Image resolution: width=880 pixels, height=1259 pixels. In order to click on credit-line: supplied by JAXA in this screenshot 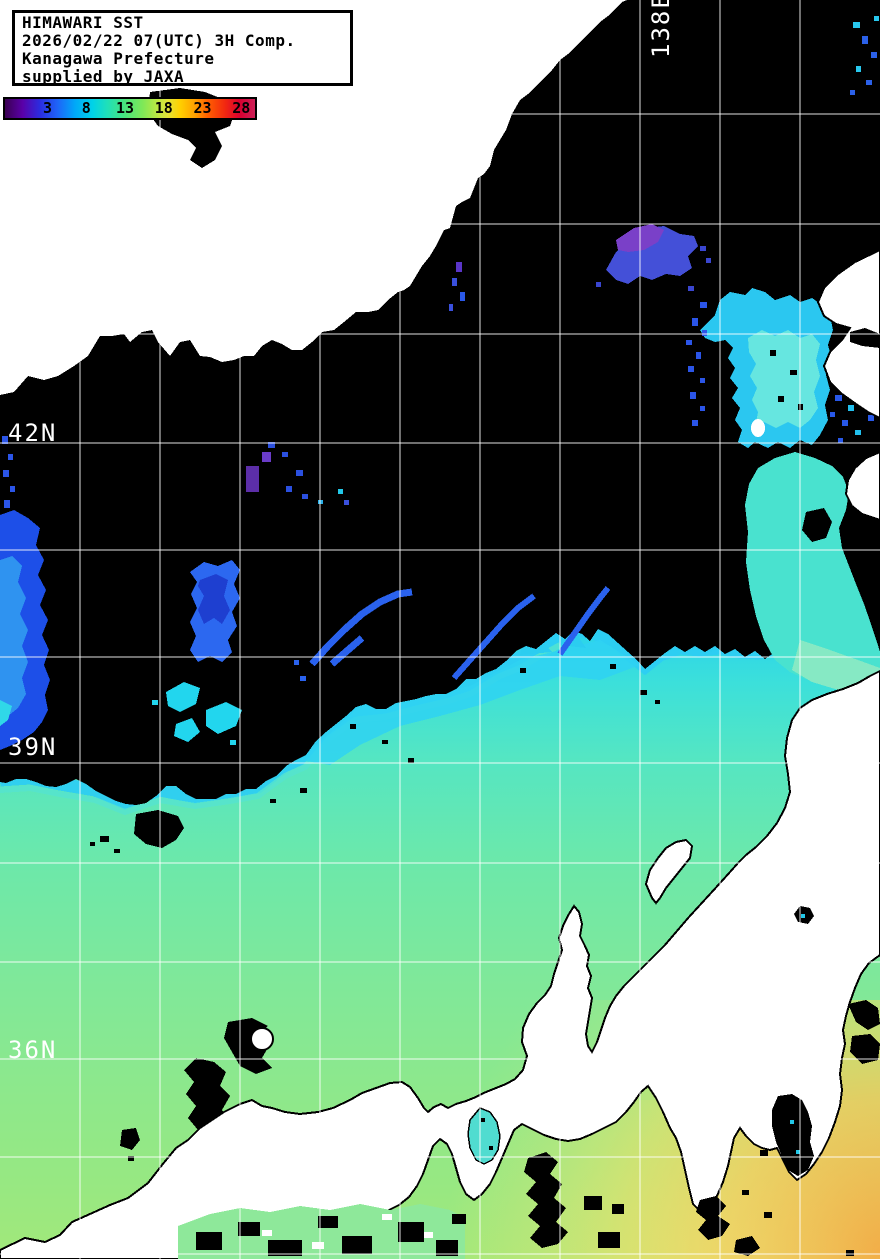, I will do `click(103, 76)`.